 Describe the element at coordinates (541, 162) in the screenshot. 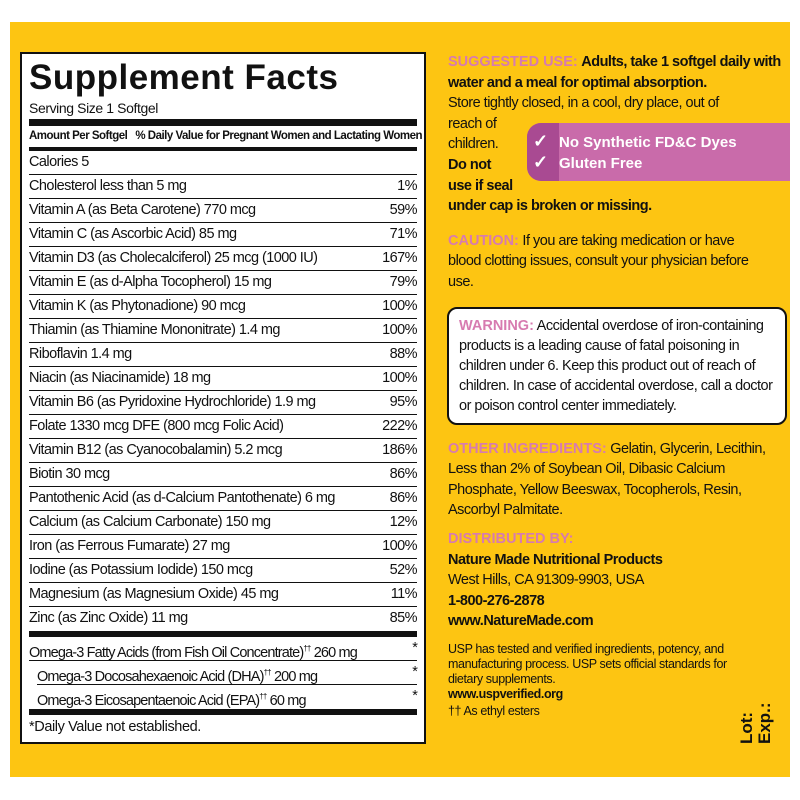

I see `check-icon: ✓` at that location.